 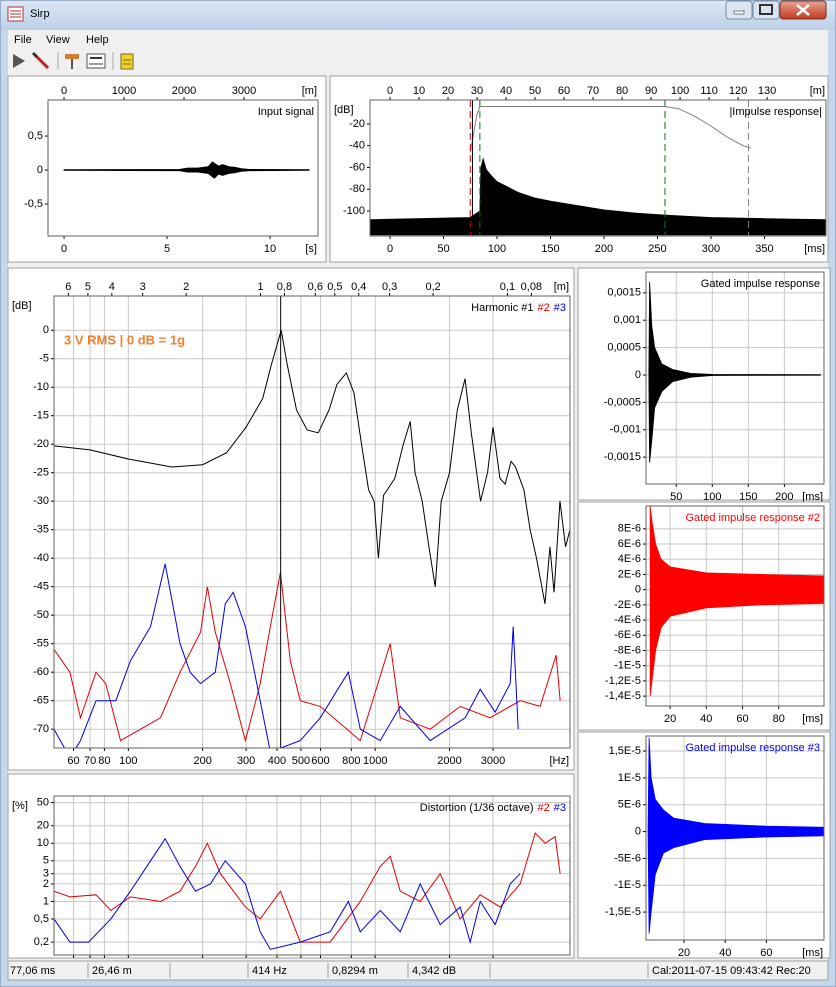 What do you see at coordinates (284, 287) in the screenshot?
I see `top-tick-label: 0,8` at bounding box center [284, 287].